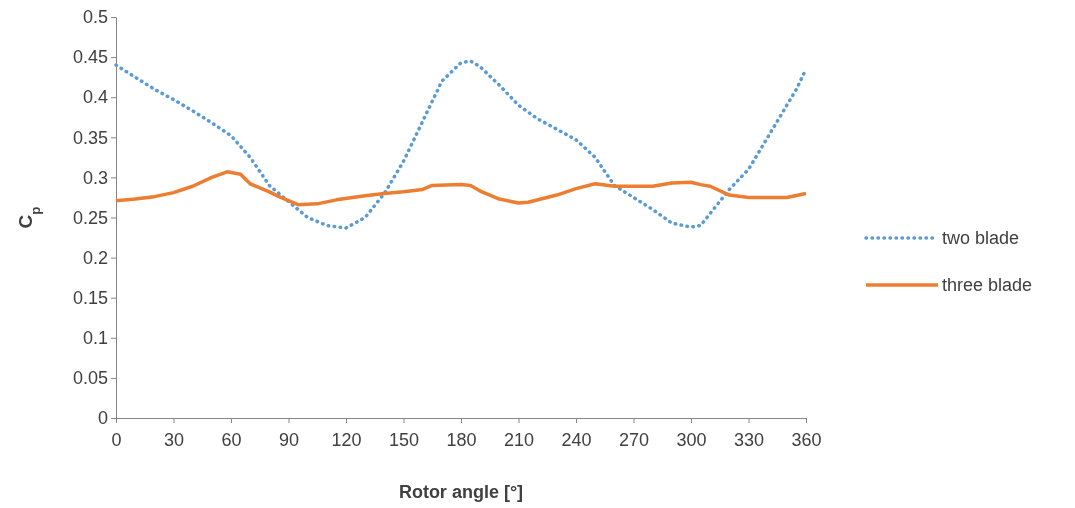  Describe the element at coordinates (981, 238) in the screenshot. I see `legend-label: two blade` at that location.